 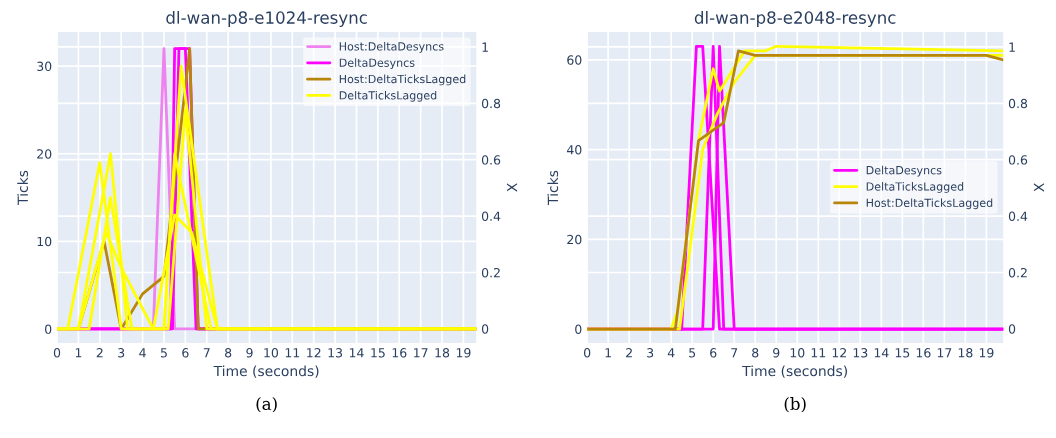 What do you see at coordinates (44, 66) in the screenshot?
I see `y-tick-label: 30` at bounding box center [44, 66].